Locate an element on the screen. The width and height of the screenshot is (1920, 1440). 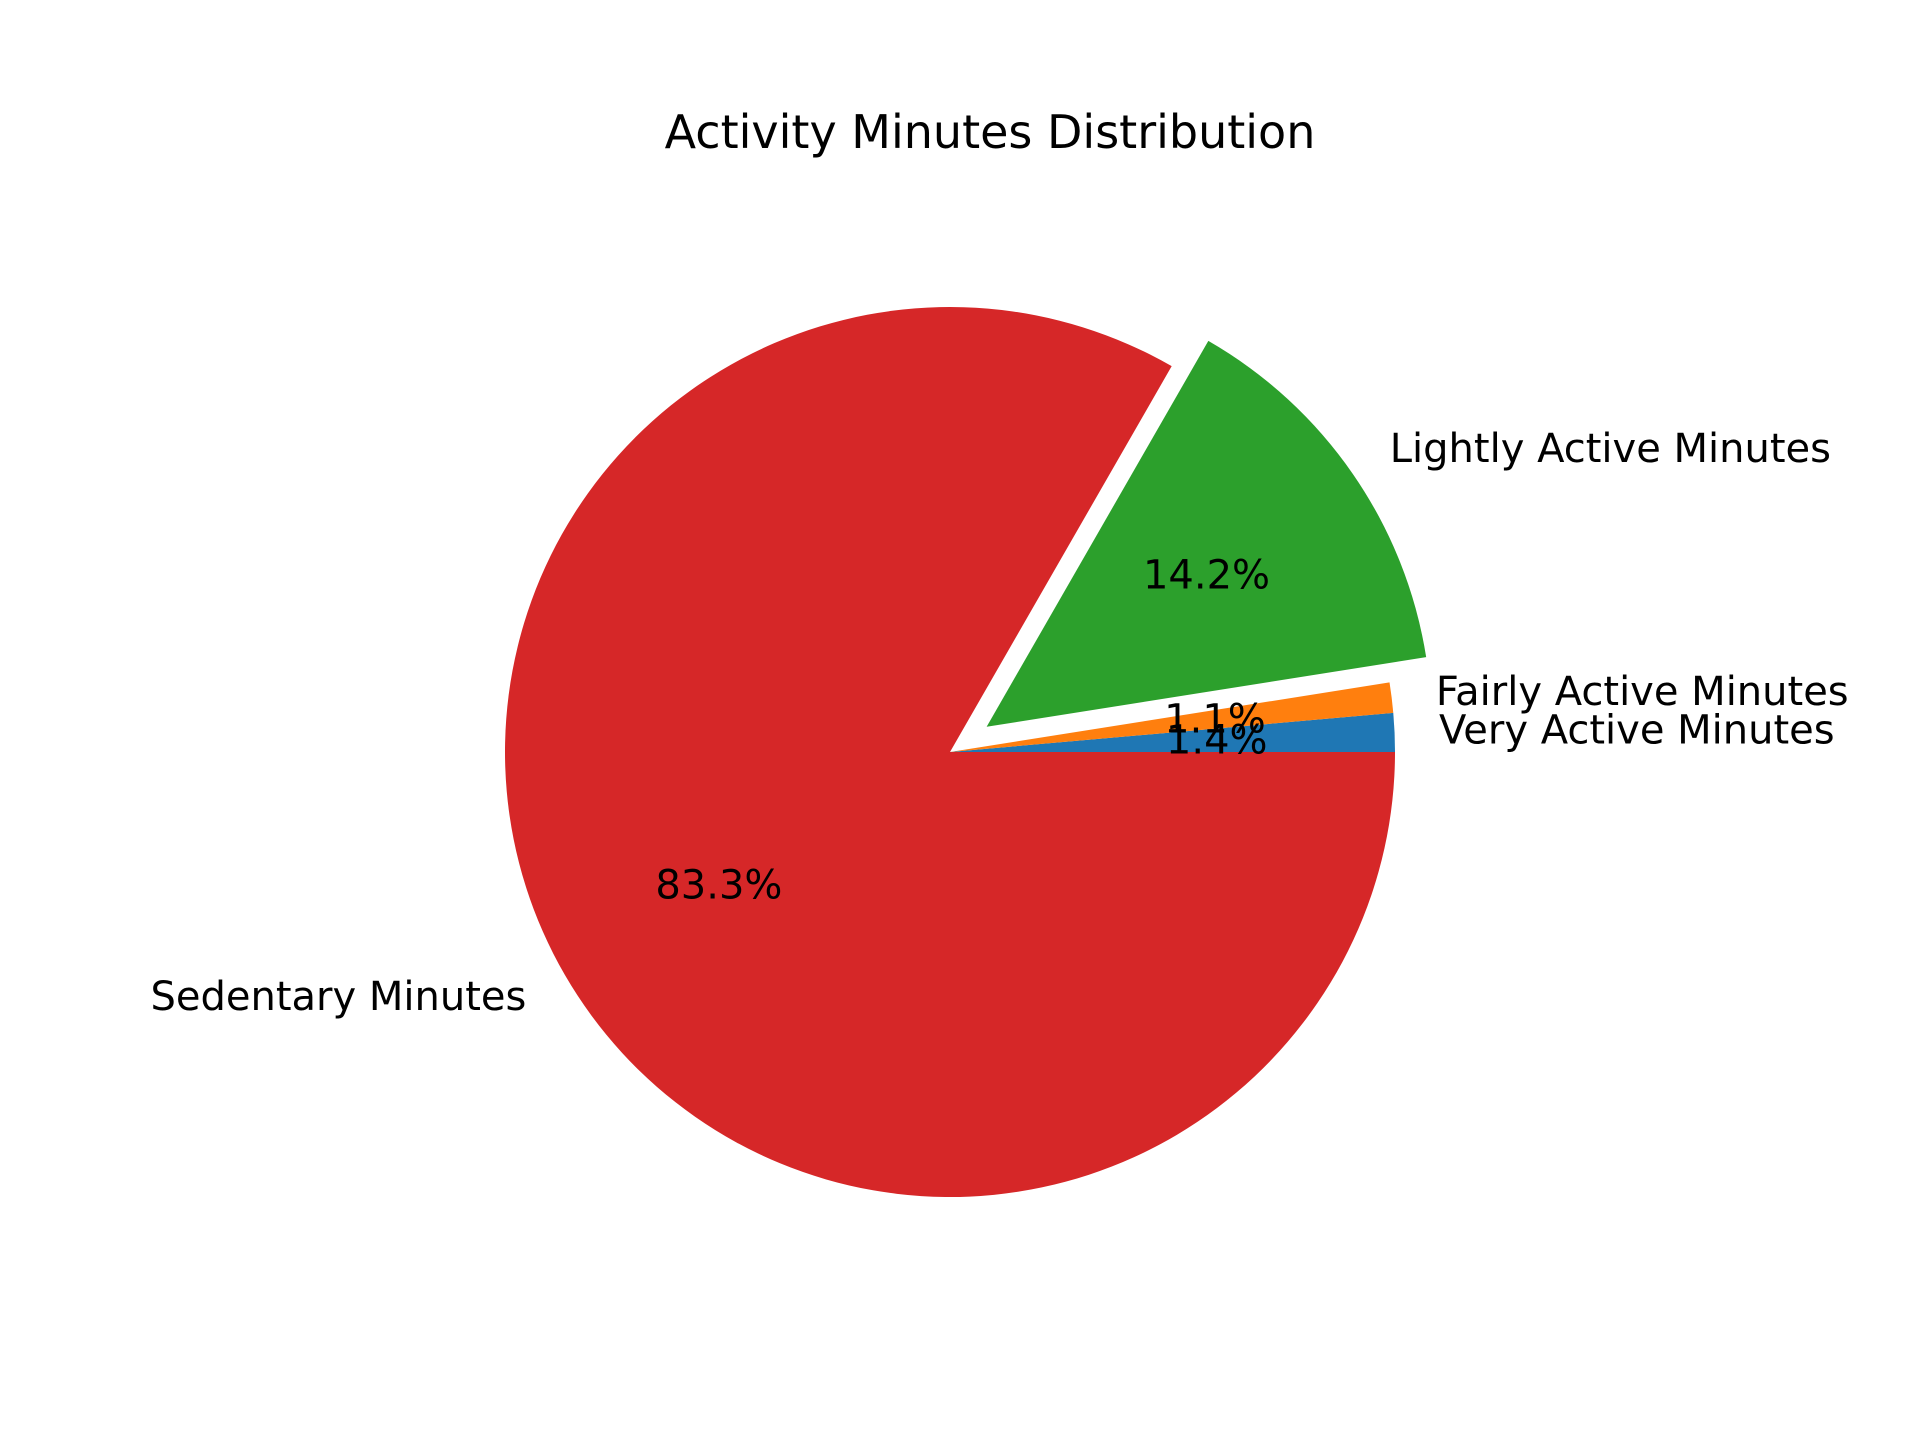
slice-percent-lightly-active-minutes: 14.2% is located at coordinates (1206, 575).